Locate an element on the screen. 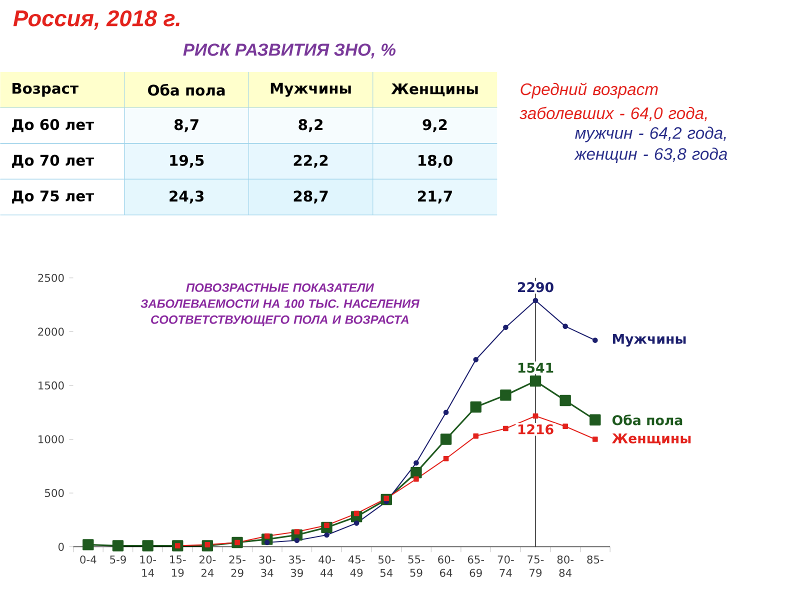 Image resolution: width=800 pixels, height=600 pixels. x-tick-label: 20-24 is located at coordinates (208, 566).